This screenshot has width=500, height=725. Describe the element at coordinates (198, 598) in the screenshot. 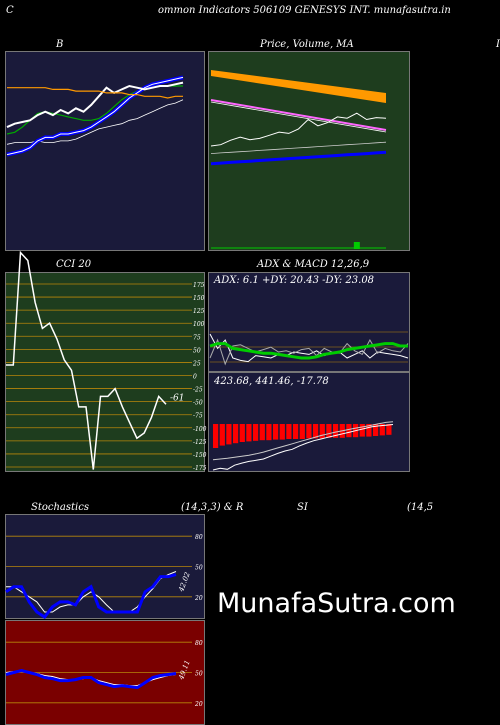

I see `stoch-tick-label: 20` at that location.